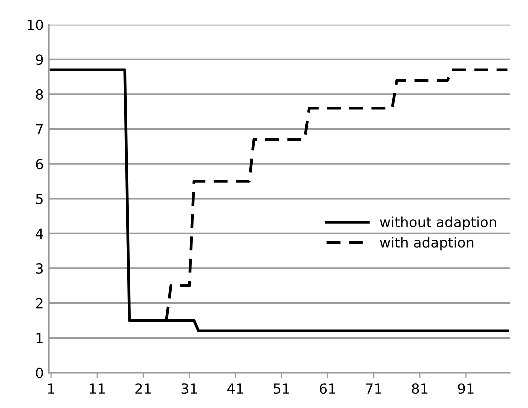  Describe the element at coordinates (40, 164) in the screenshot. I see `y-tick-label: 6` at that location.